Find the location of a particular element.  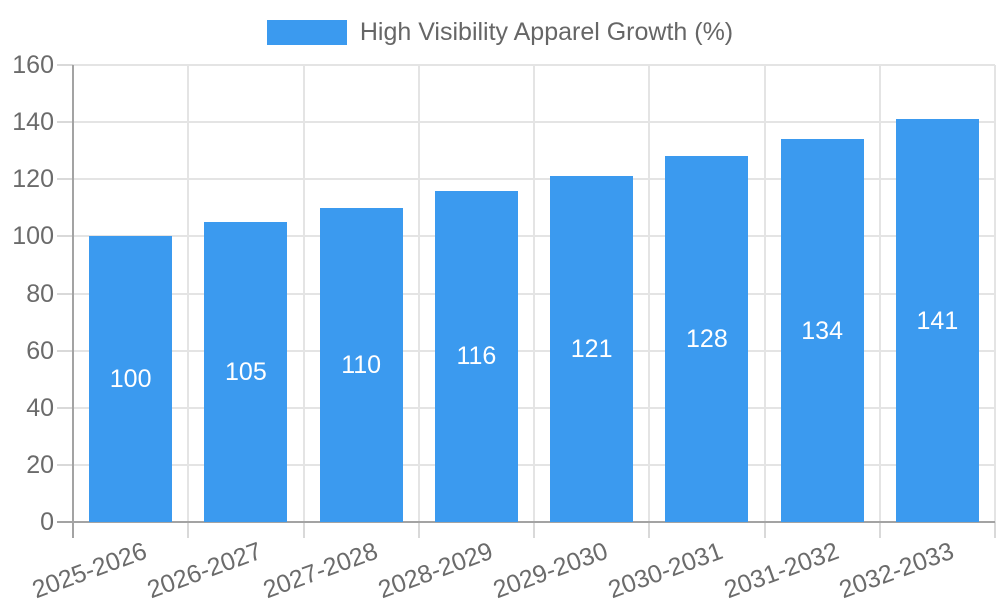

bar-2029-2030: 121 is located at coordinates (592, 349).